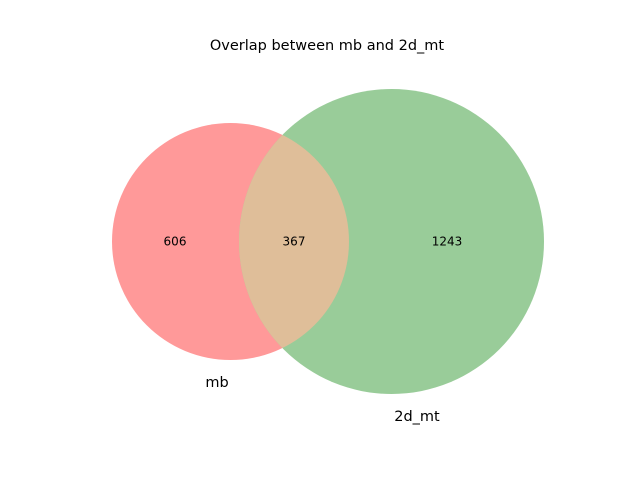 The width and height of the screenshot is (640, 480). What do you see at coordinates (447, 242) in the screenshot?
I see `count-2d-mt-only: 1243` at bounding box center [447, 242].